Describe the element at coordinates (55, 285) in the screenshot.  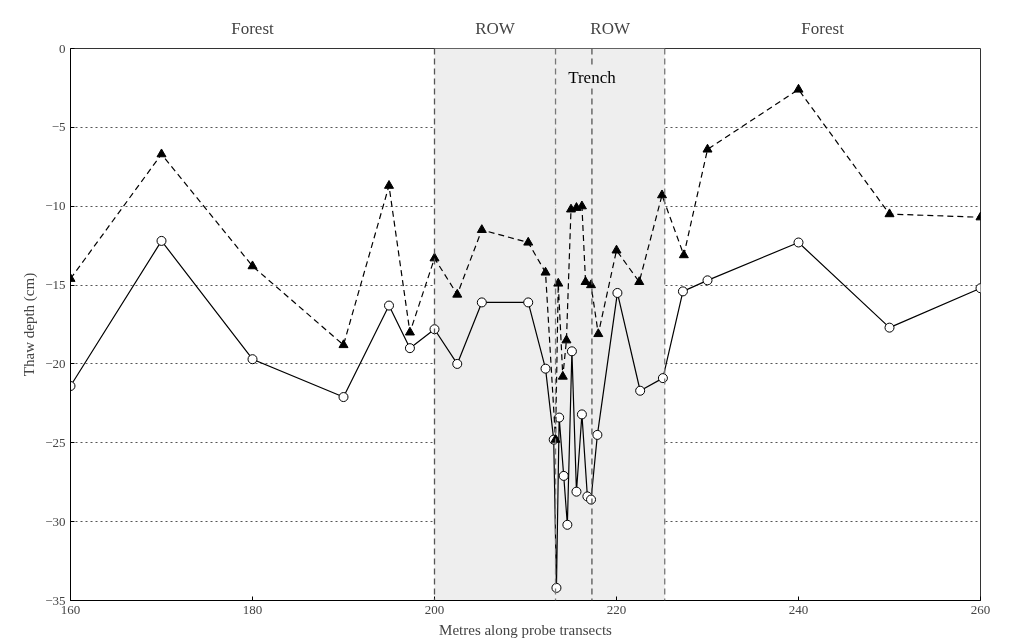
I see `y-tick-label: −15` at that location.